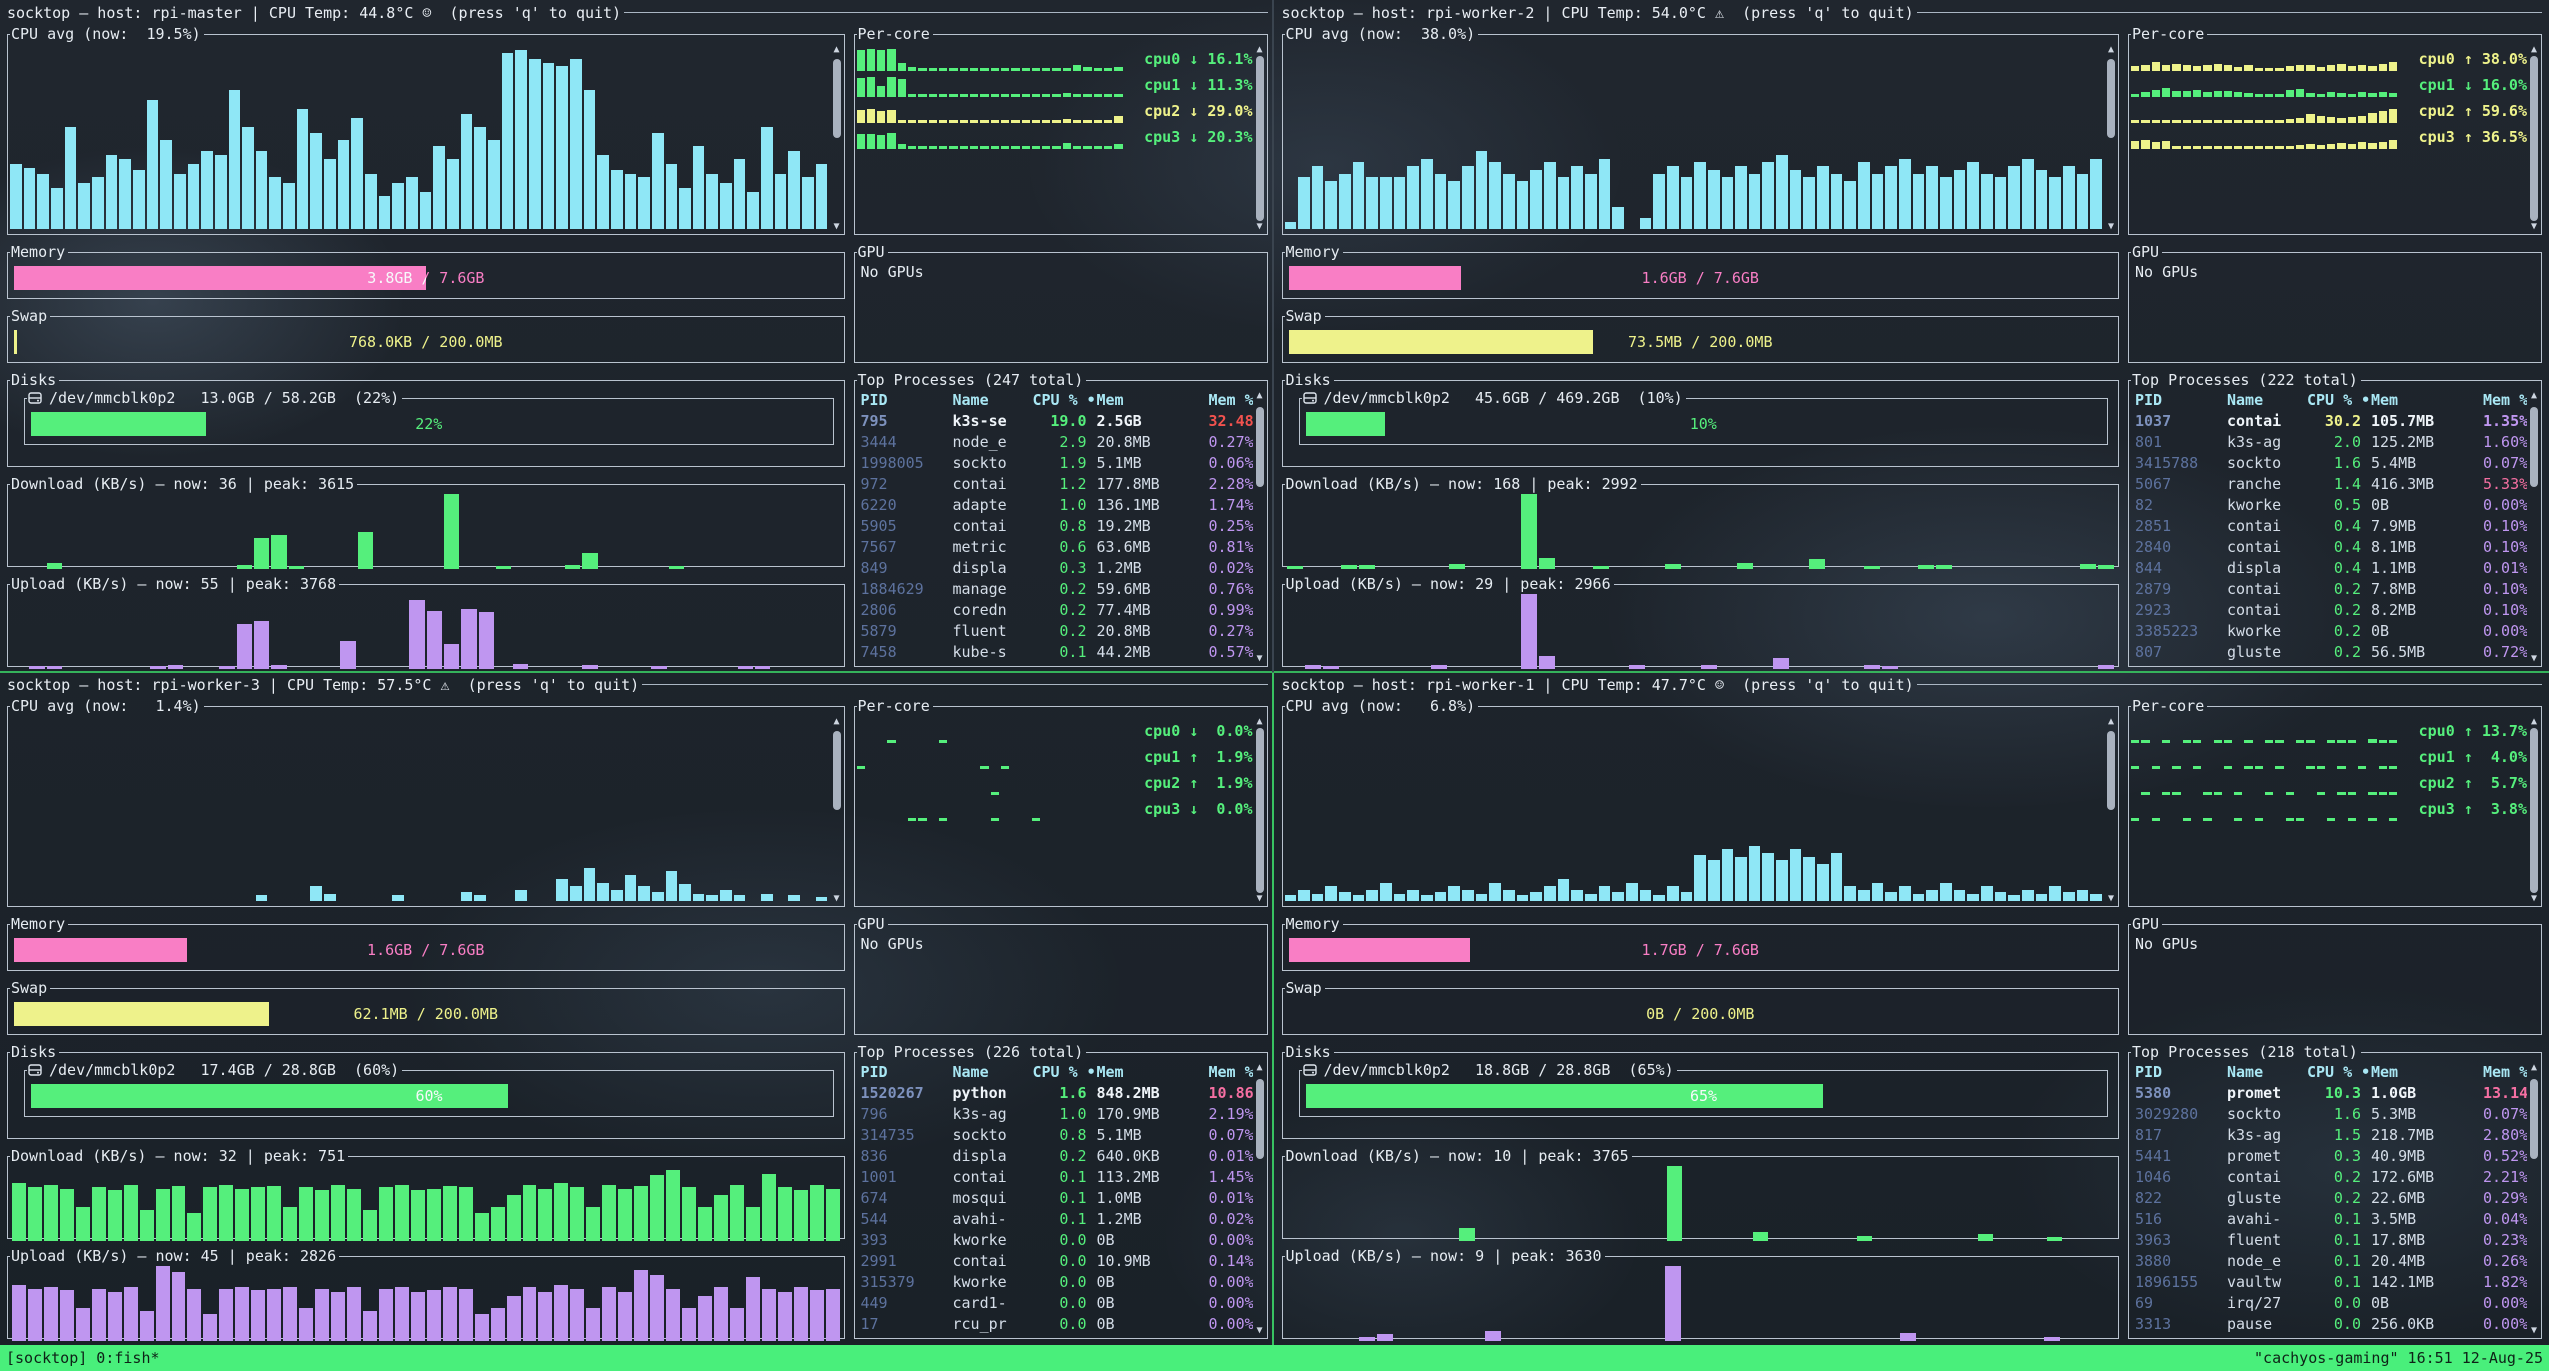  What do you see at coordinates (2331, 1177) in the screenshot?
I see `process-row: 1046 contai 0.2 172.6MB 2.21%` at bounding box center [2331, 1177].